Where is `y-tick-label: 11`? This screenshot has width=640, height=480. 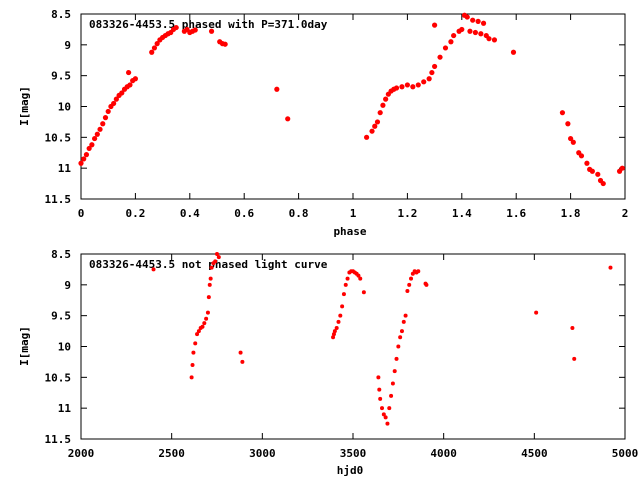
y-tick-label: 11 is located at coordinates (65, 408).